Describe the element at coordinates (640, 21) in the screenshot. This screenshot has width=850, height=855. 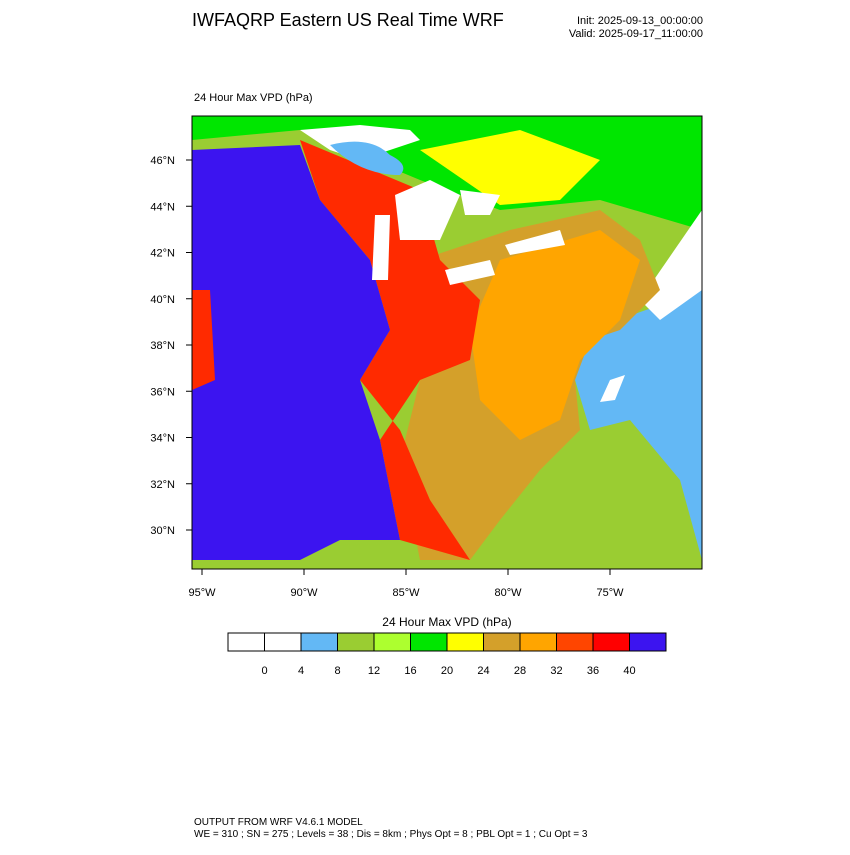
I see `init-time: Init: 2025-09-13_00:00:00` at that location.